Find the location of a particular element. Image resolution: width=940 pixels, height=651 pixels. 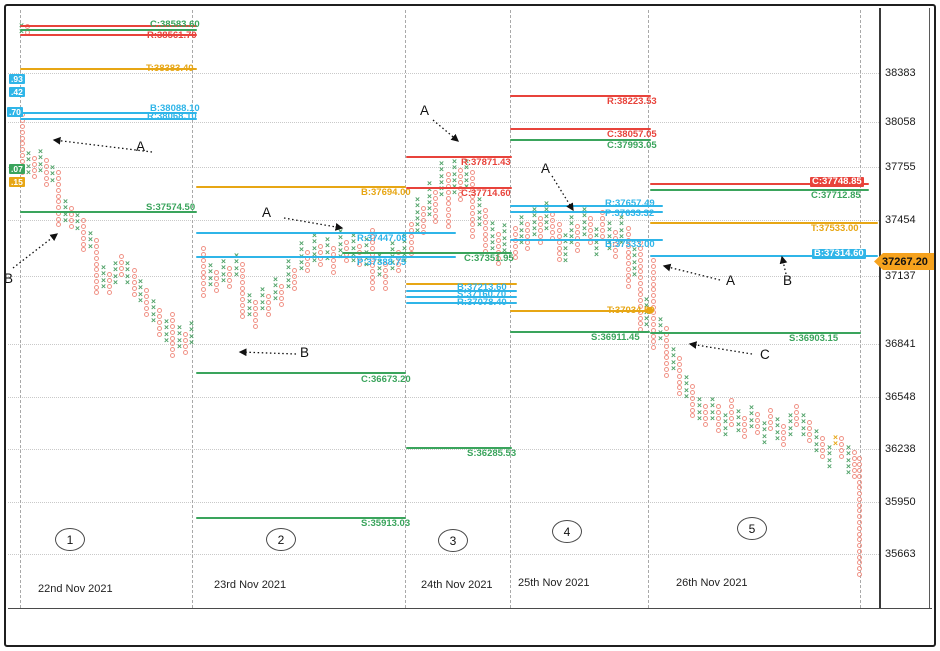

level-label: S:37574.50 is located at coordinates (171, 207).